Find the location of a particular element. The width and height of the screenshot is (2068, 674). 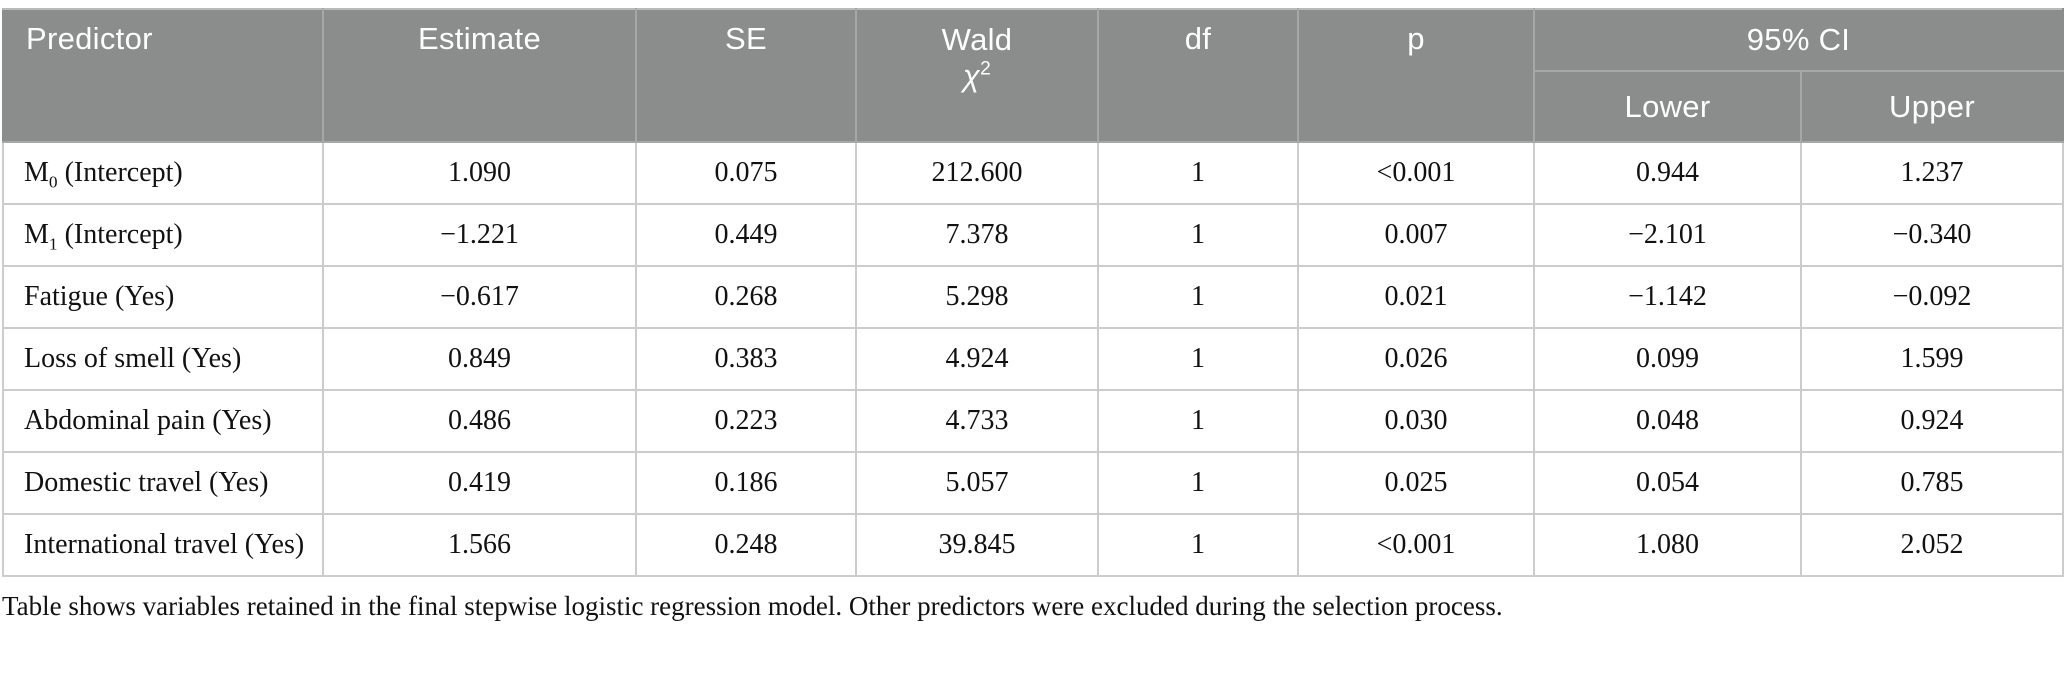

se-cell: 0.449 is located at coordinates (746, 235).